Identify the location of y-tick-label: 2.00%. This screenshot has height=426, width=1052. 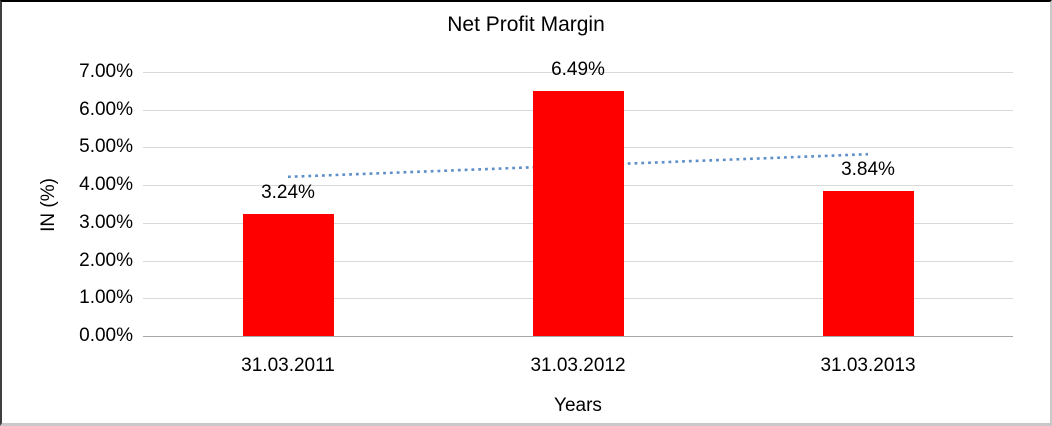
(106, 260).